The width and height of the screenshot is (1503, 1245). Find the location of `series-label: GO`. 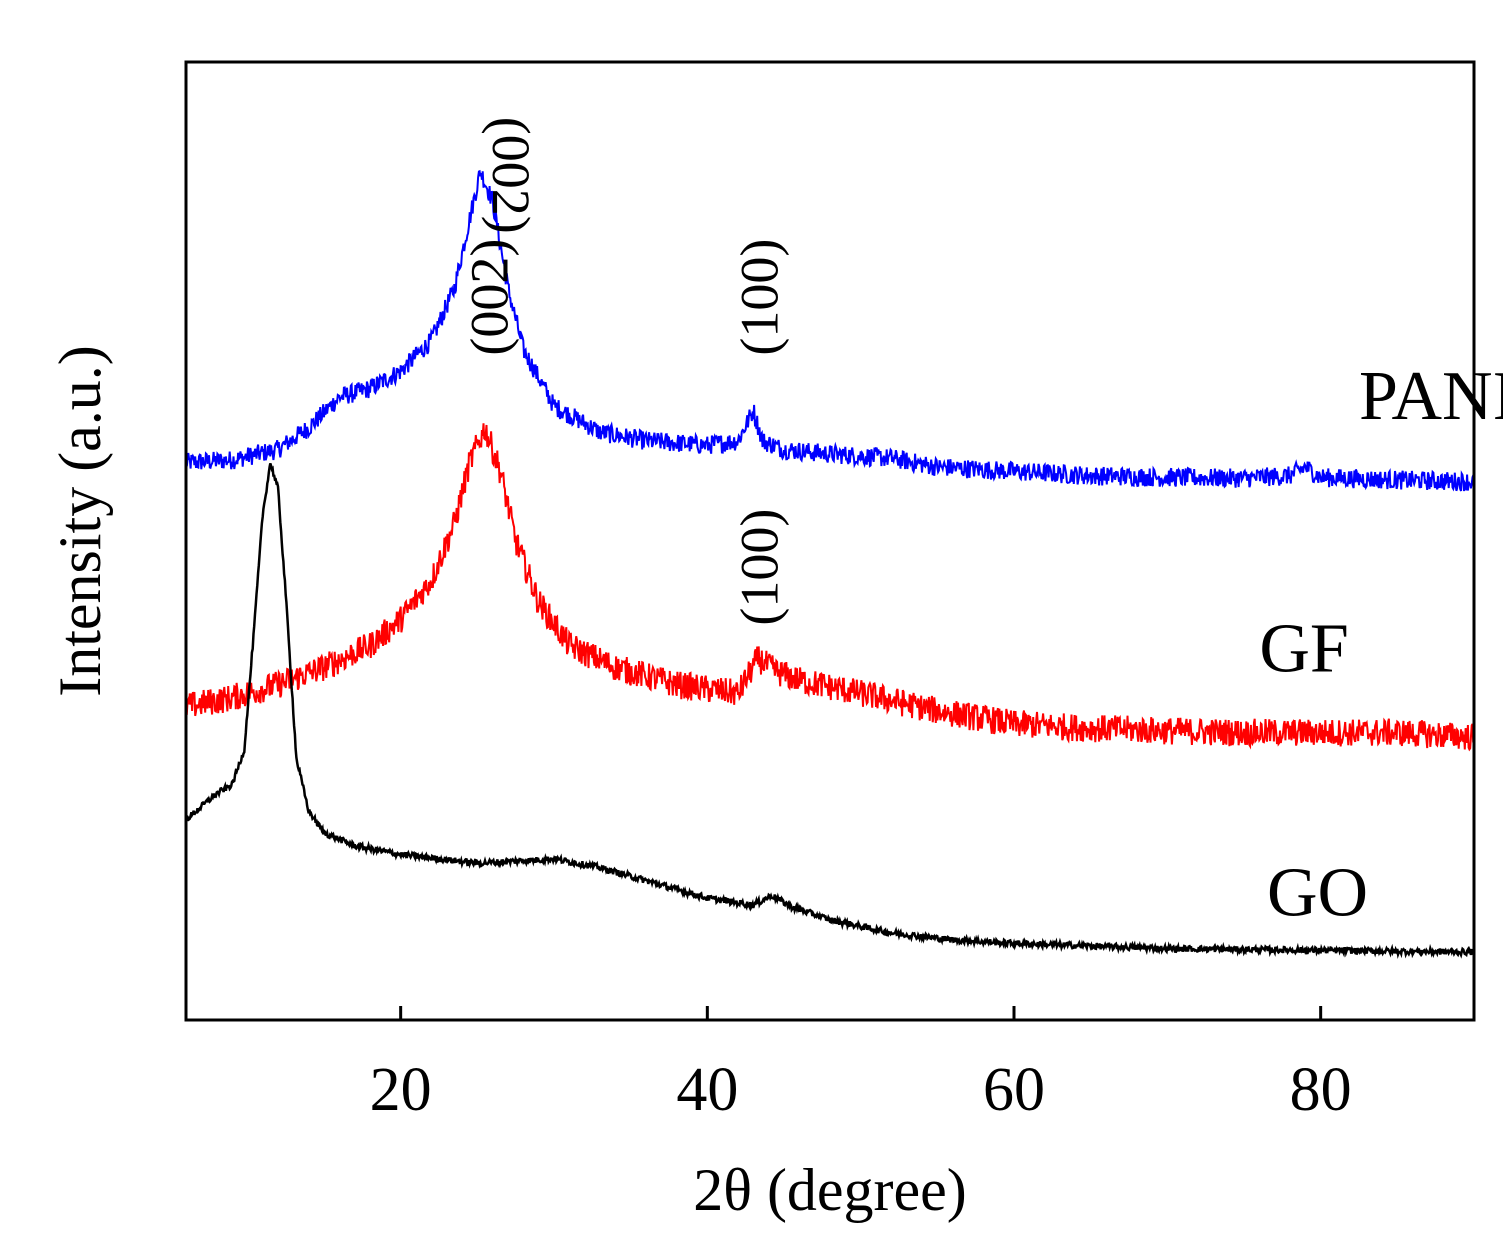

series-label: GO is located at coordinates (1317, 892).